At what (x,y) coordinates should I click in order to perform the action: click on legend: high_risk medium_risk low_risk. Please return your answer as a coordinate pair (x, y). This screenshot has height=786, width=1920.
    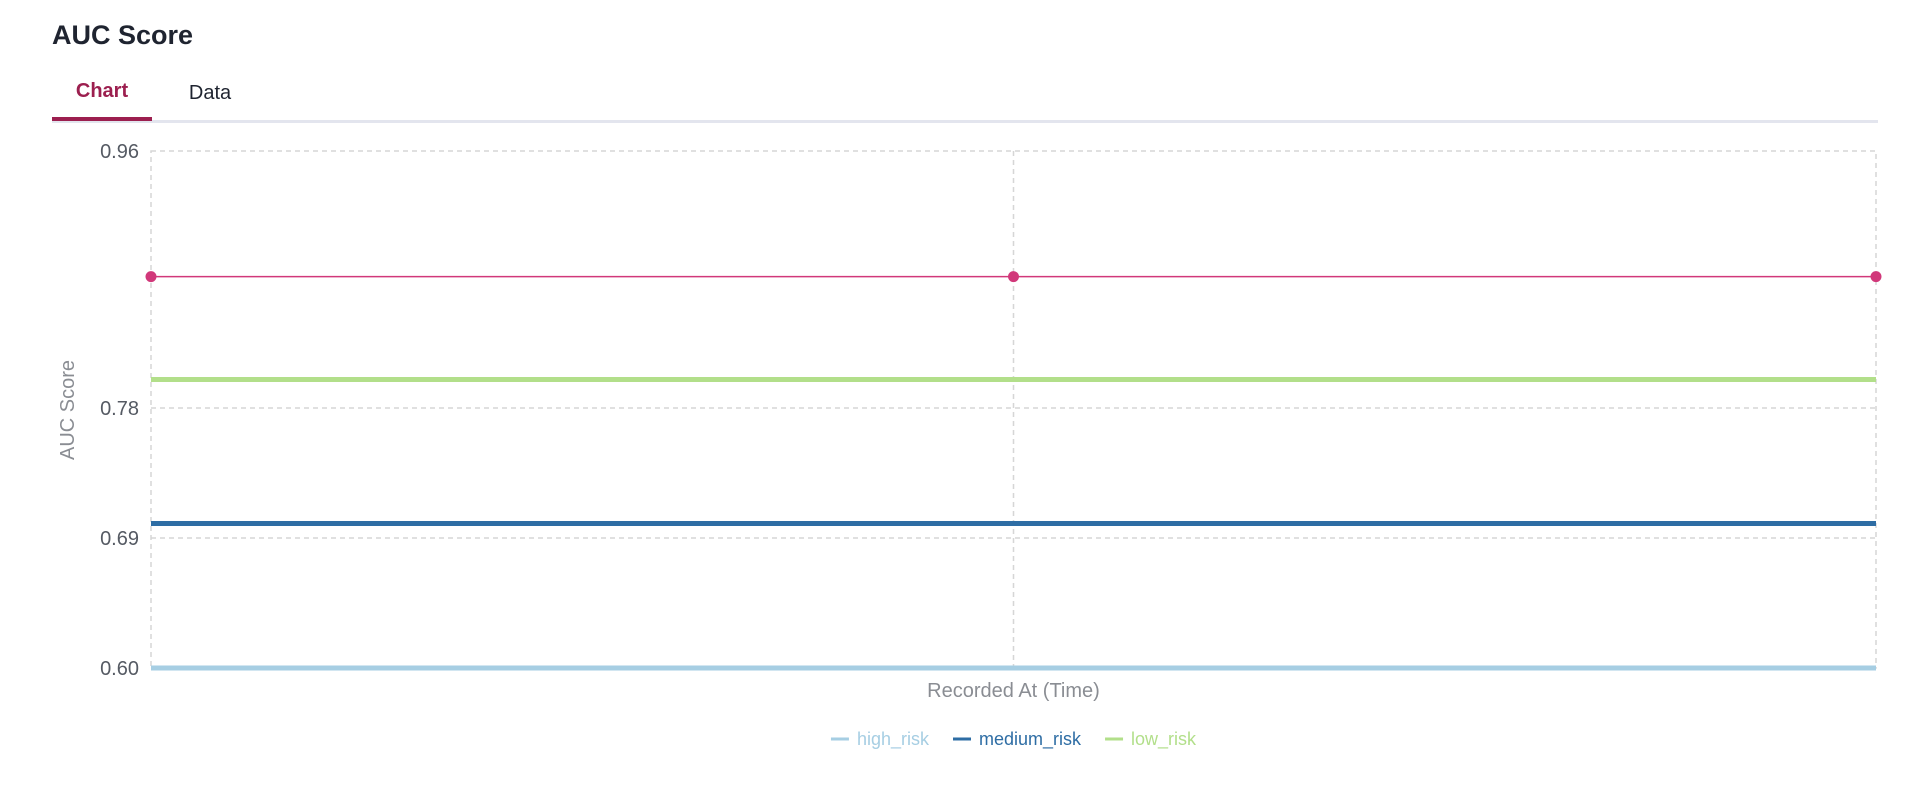
    Looking at the image, I should click on (1013, 739).